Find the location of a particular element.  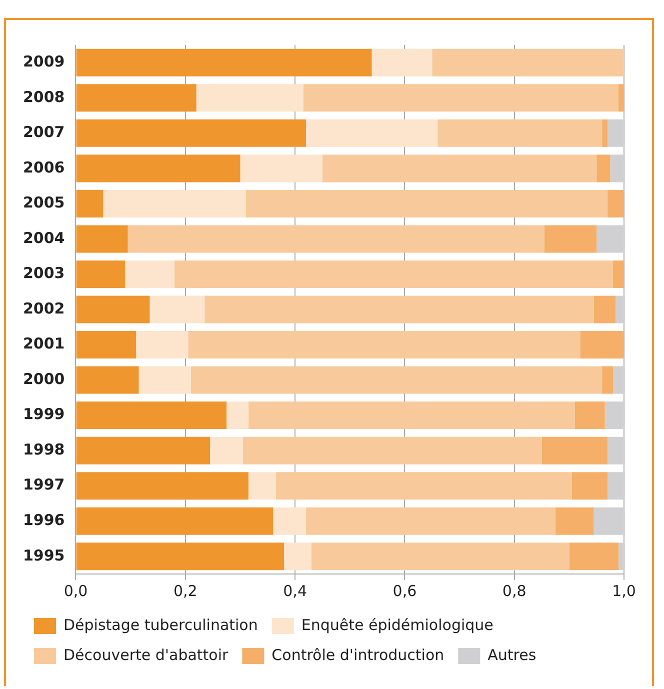

y-tick-label: 2009 is located at coordinates (44, 61).